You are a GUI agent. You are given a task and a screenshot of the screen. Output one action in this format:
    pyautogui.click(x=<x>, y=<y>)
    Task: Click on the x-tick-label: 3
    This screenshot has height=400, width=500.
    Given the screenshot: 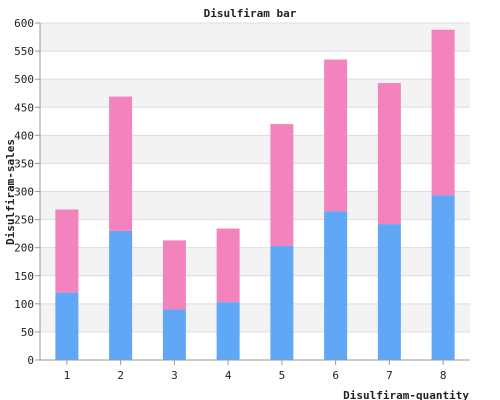 What is the action you would take?
    pyautogui.click(x=174, y=375)
    